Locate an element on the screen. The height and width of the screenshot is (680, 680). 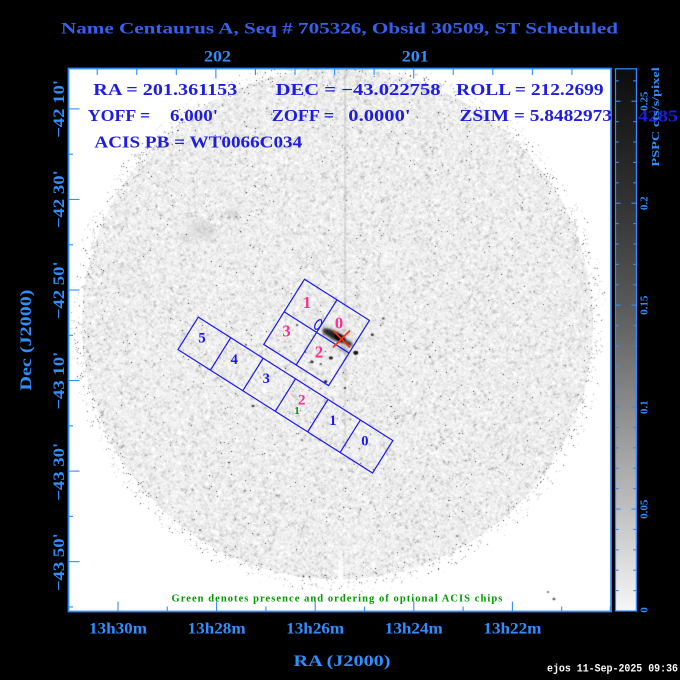
svg-text: 0.05 is located at coordinates (645, 509).